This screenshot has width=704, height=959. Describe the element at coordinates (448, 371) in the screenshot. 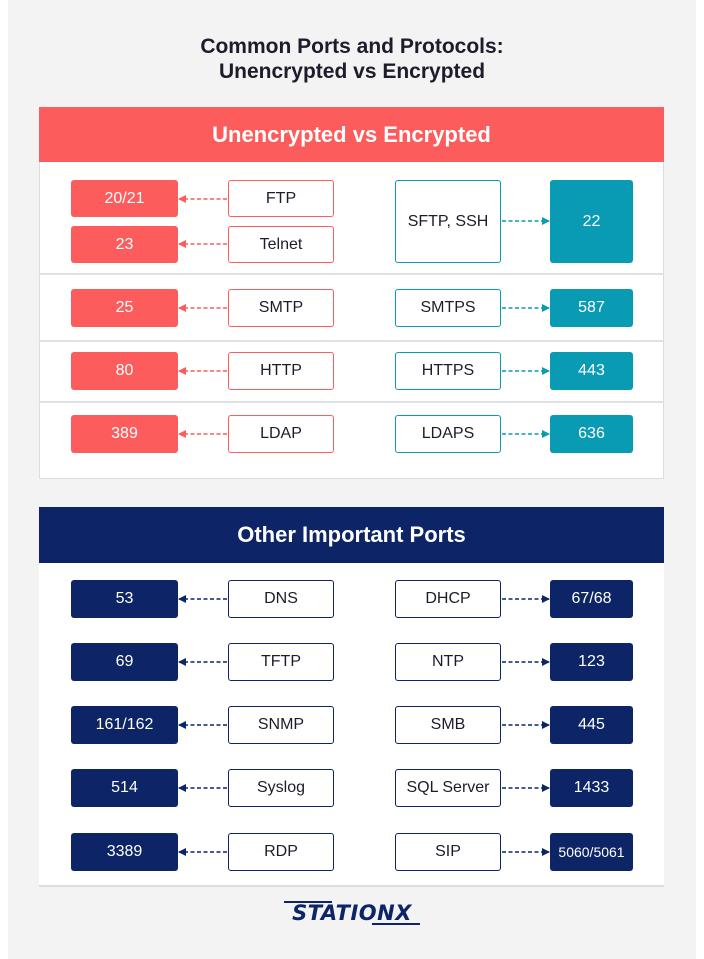

I see `protocol-box-https: HTTPS` at that location.